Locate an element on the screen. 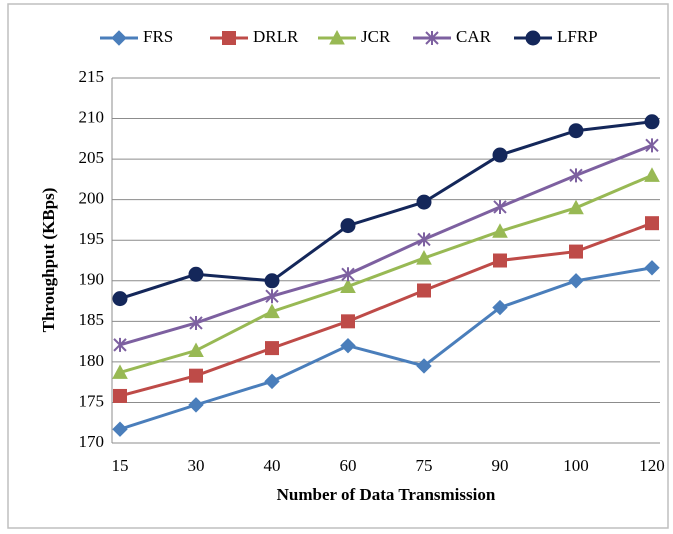 The image size is (673, 534). legend-label: CAR is located at coordinates (474, 36).